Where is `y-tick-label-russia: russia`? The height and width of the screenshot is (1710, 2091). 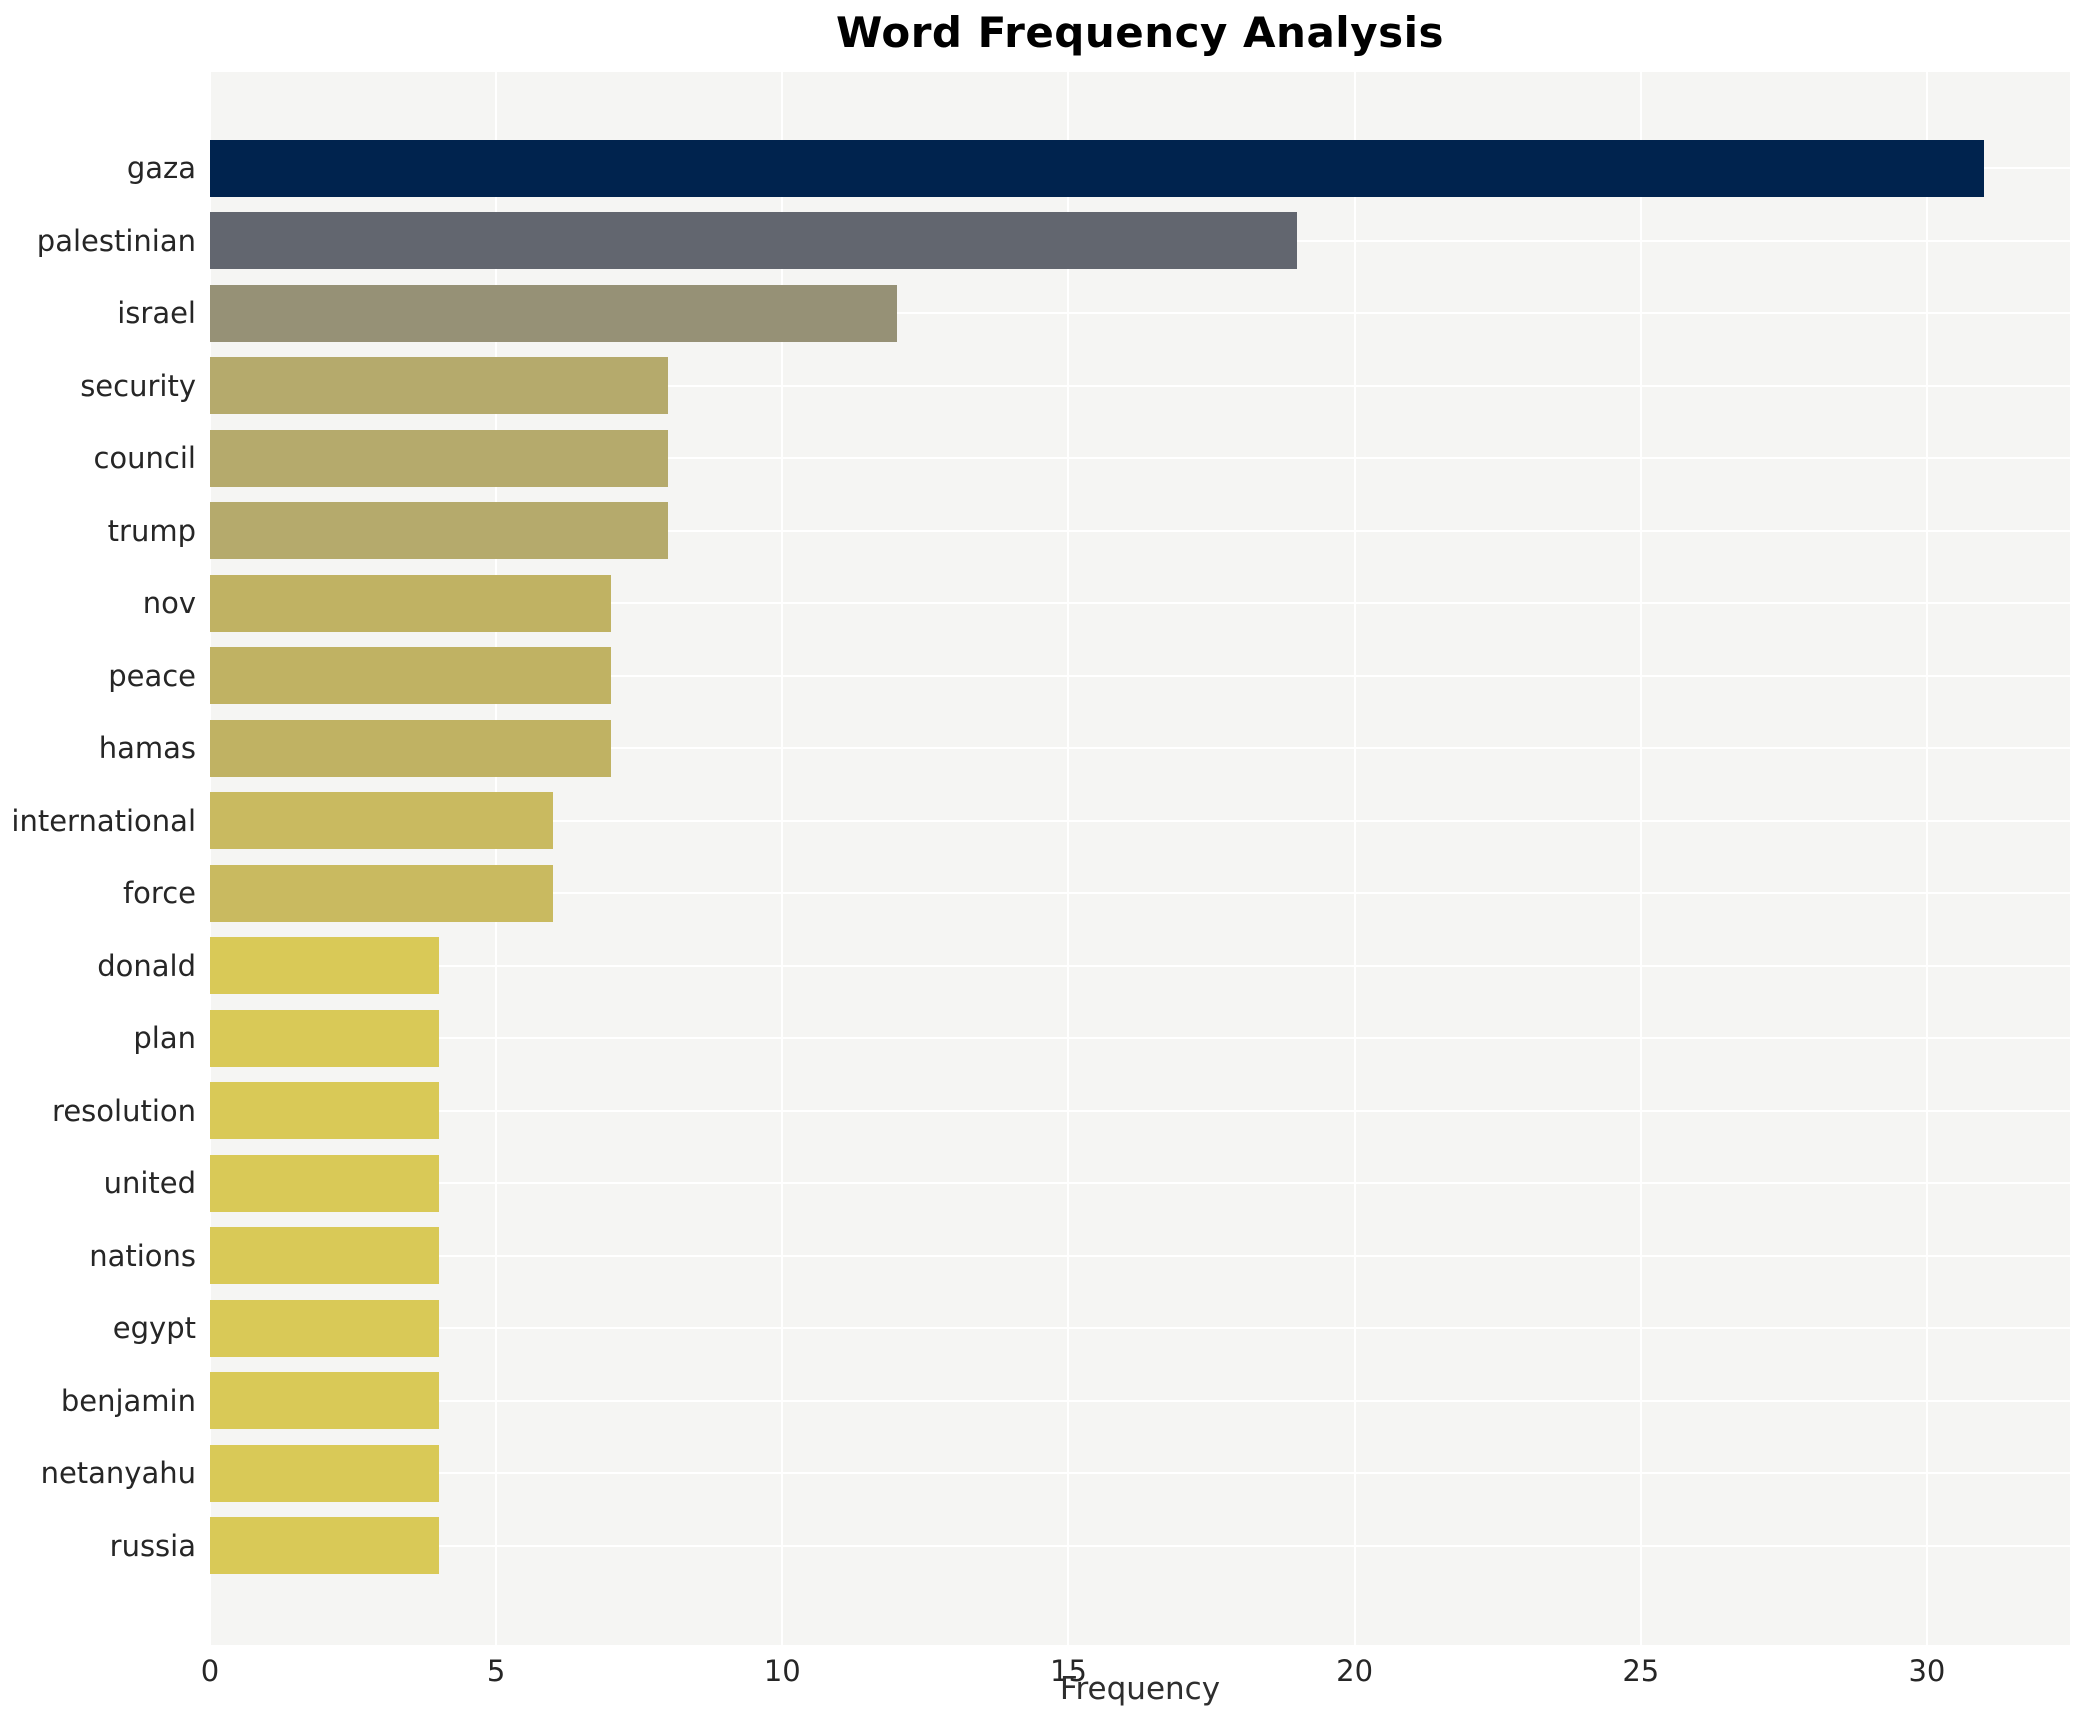 y-tick-label-russia: russia is located at coordinates (152, 1545).